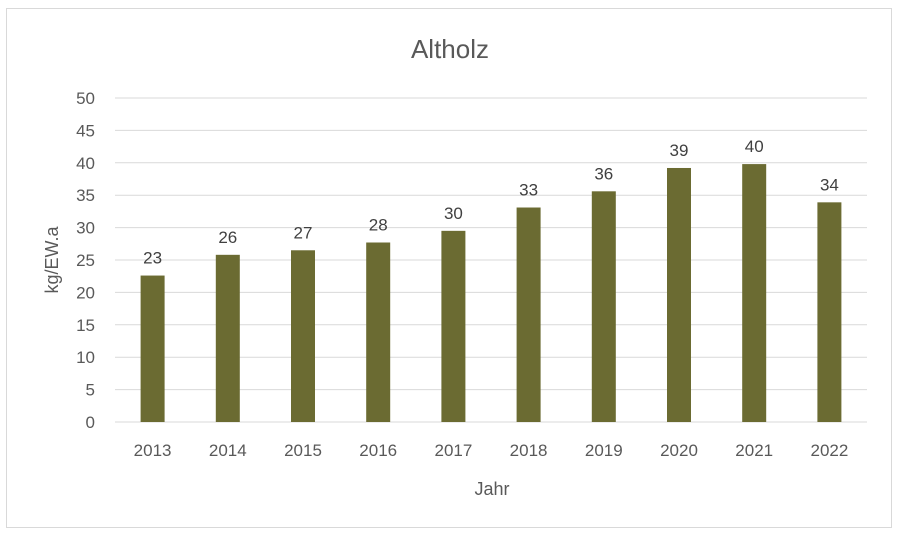  I want to click on bar-2018, so click(528, 314).